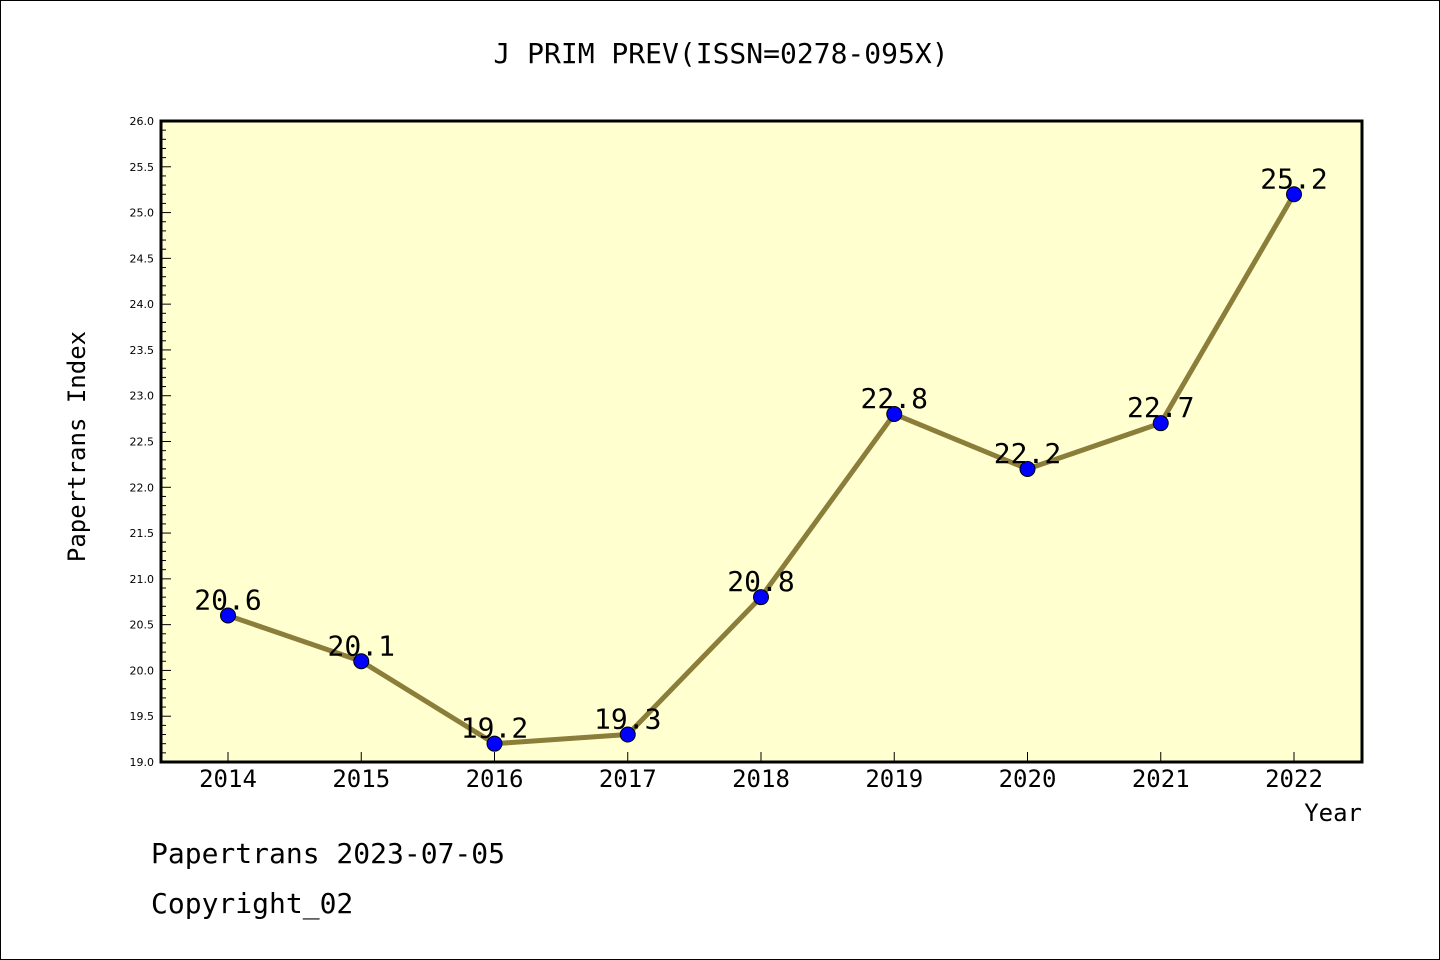 Image resolution: width=1440 pixels, height=960 pixels. I want to click on data-label: 22.8, so click(894, 398).